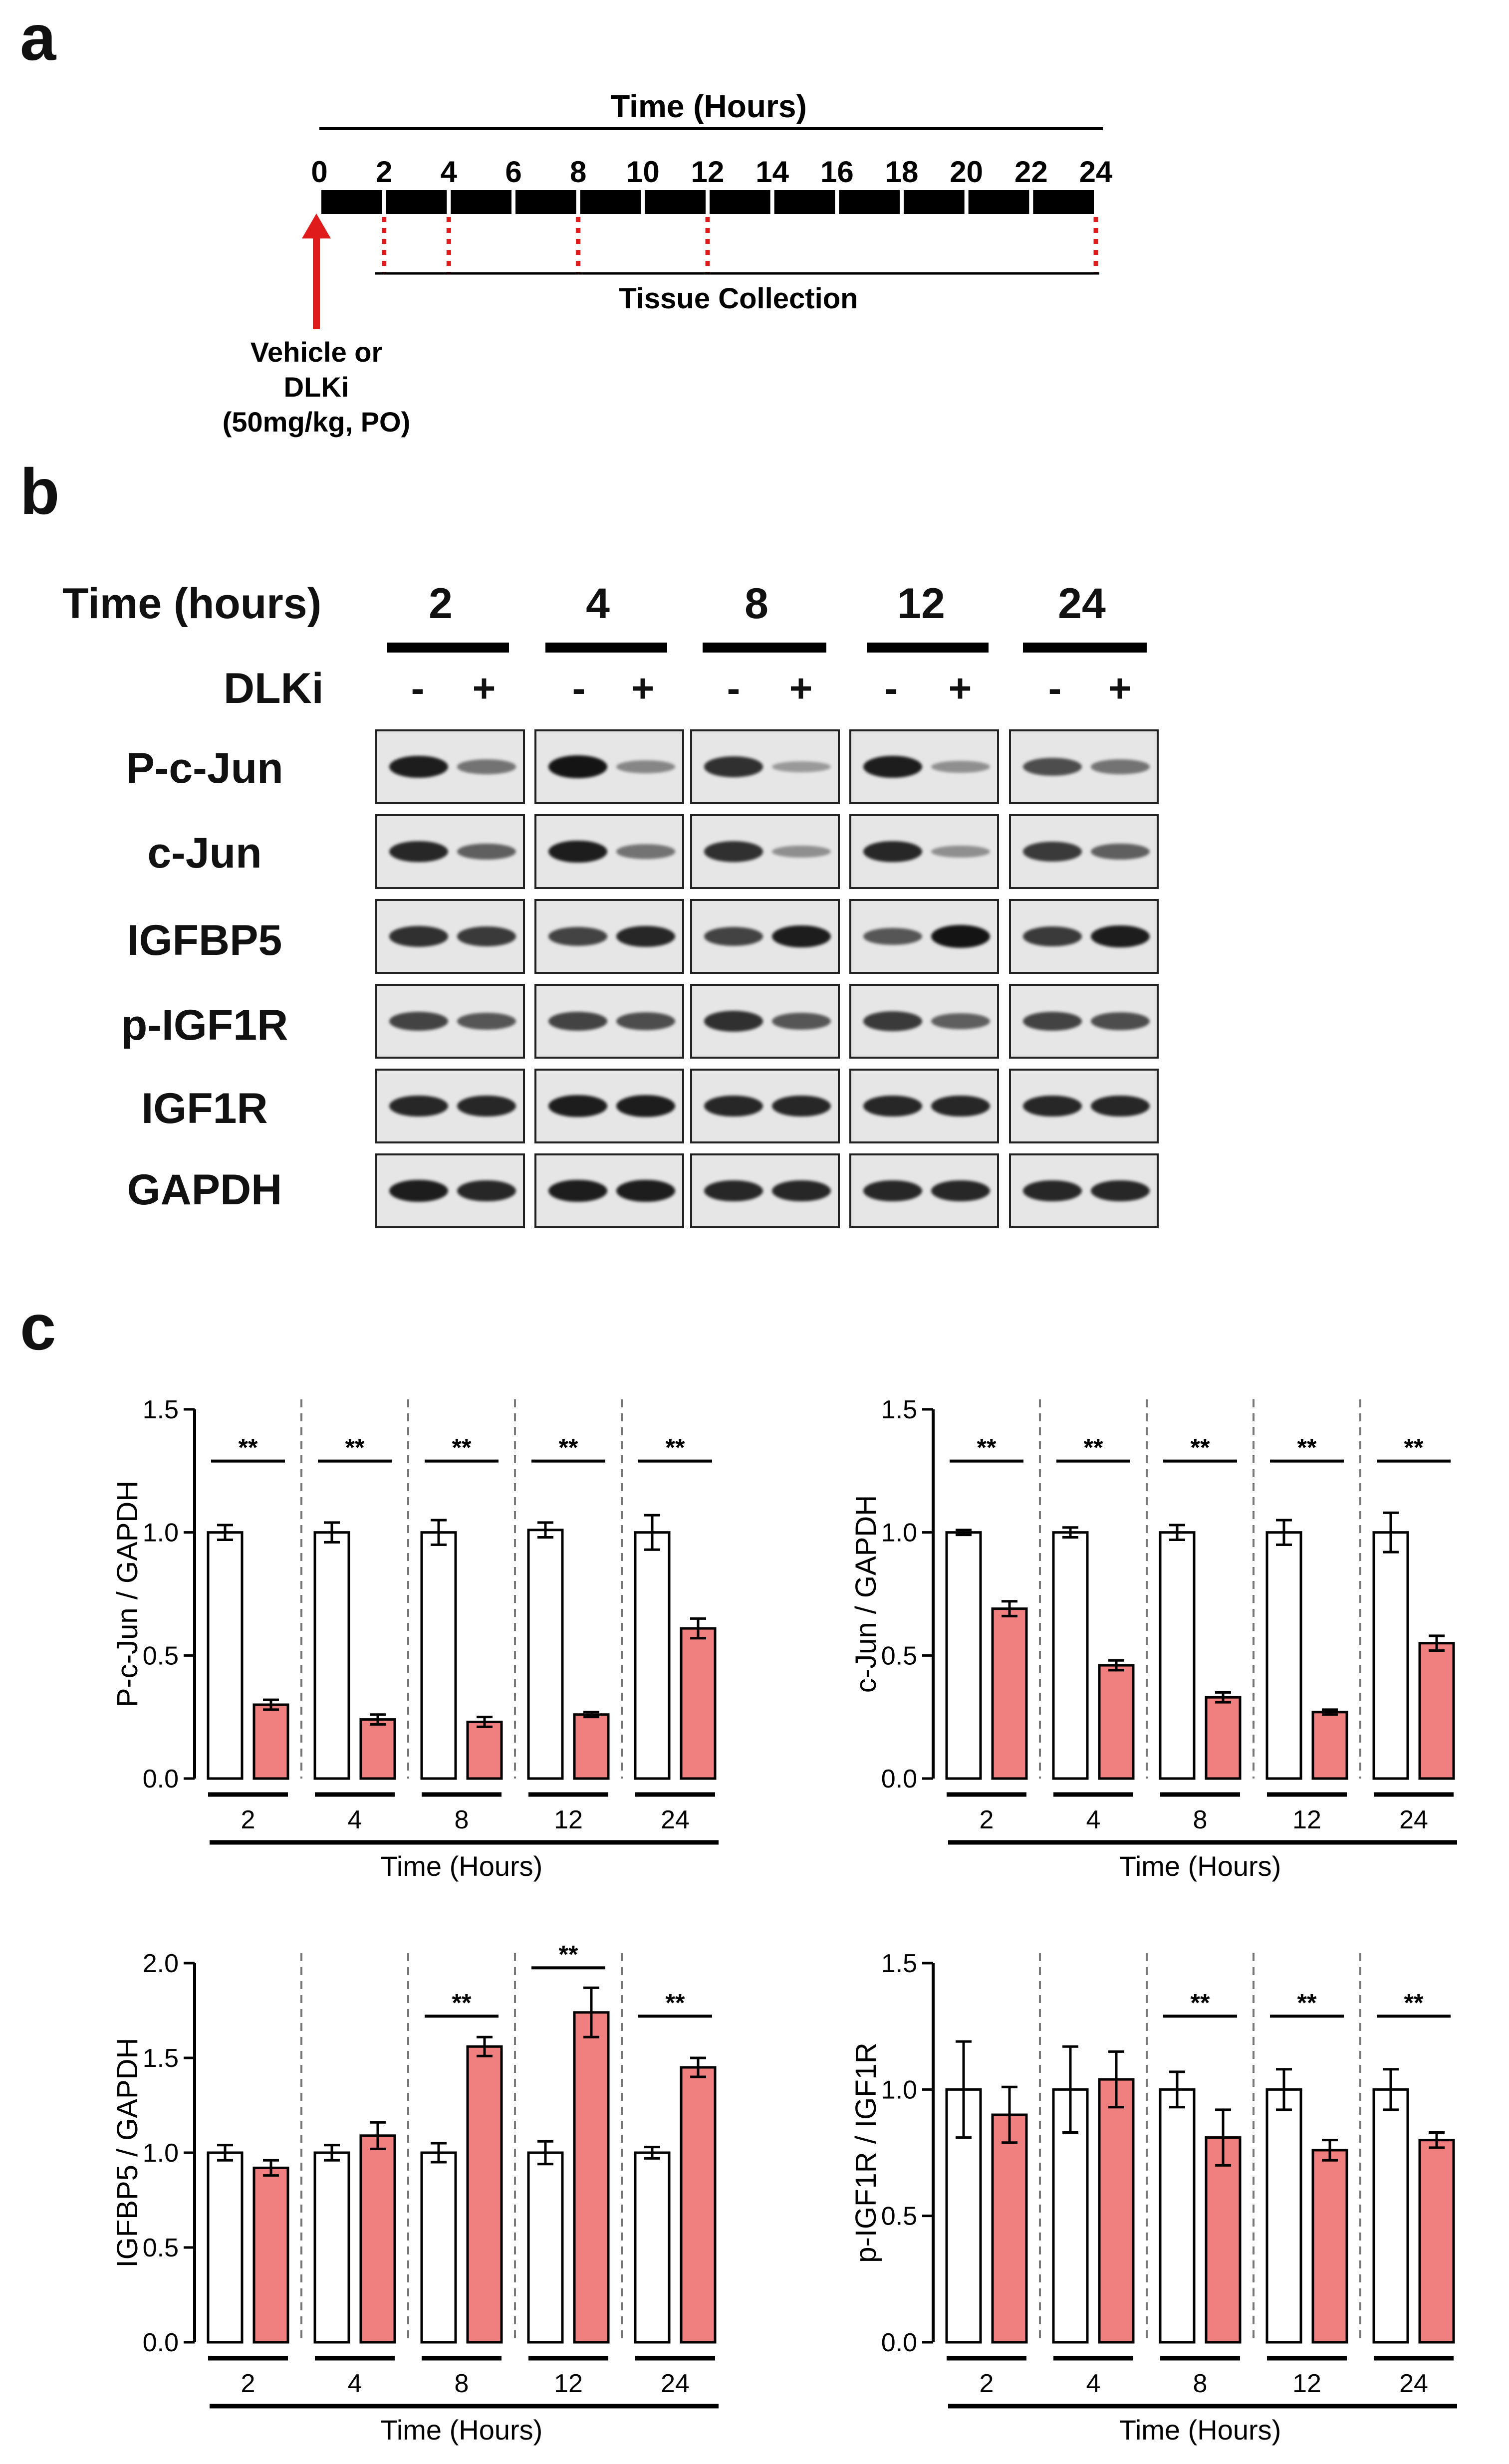 The image size is (1509, 2464). What do you see at coordinates (192, 604) in the screenshot?
I see `blot-time-header: Time (hours)` at bounding box center [192, 604].